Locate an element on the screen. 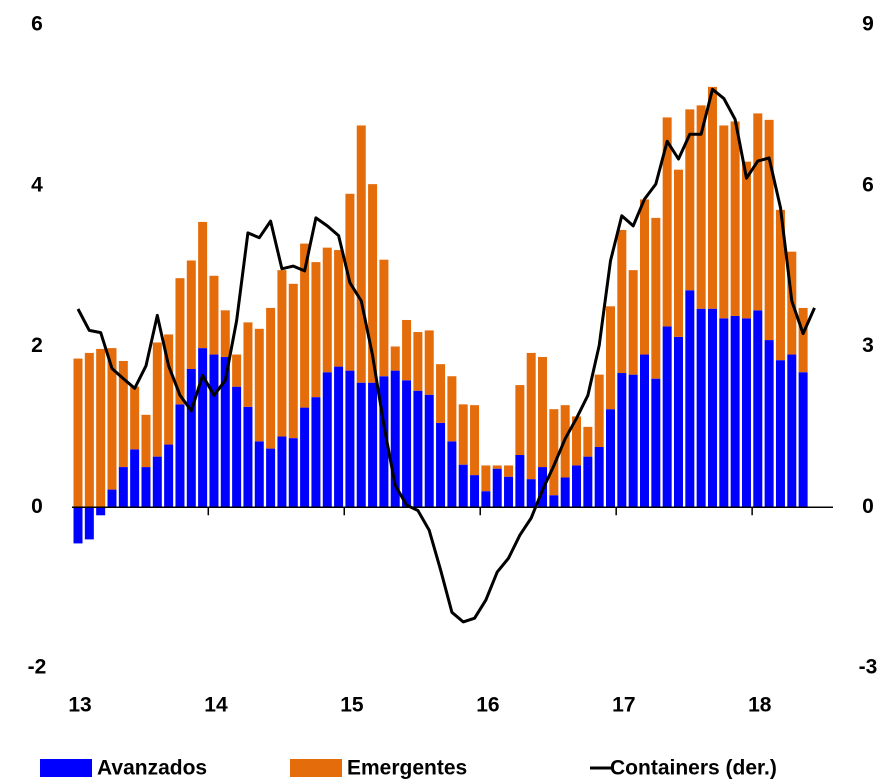  y2-tick-label: 9 is located at coordinates (868, 24).